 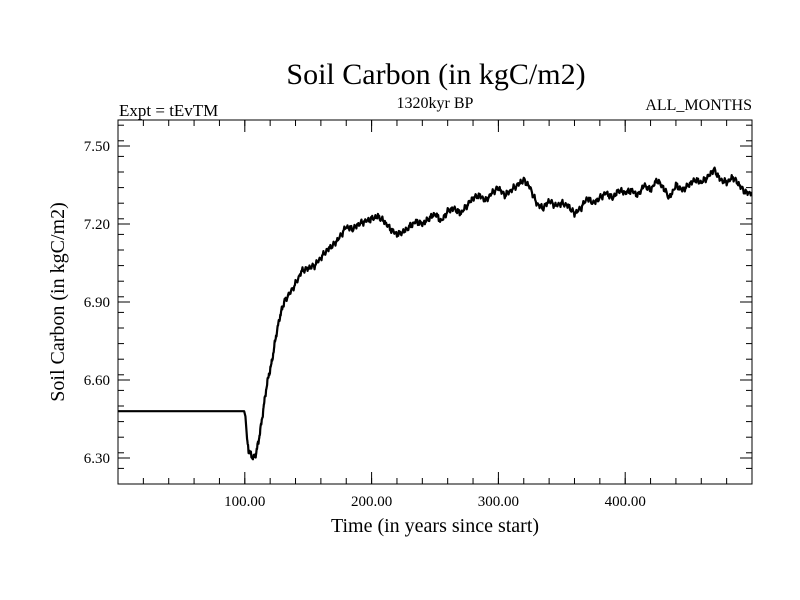 I want to click on y-axis-label: Soil Carbon (in kgC/m2), so click(x=58, y=301).